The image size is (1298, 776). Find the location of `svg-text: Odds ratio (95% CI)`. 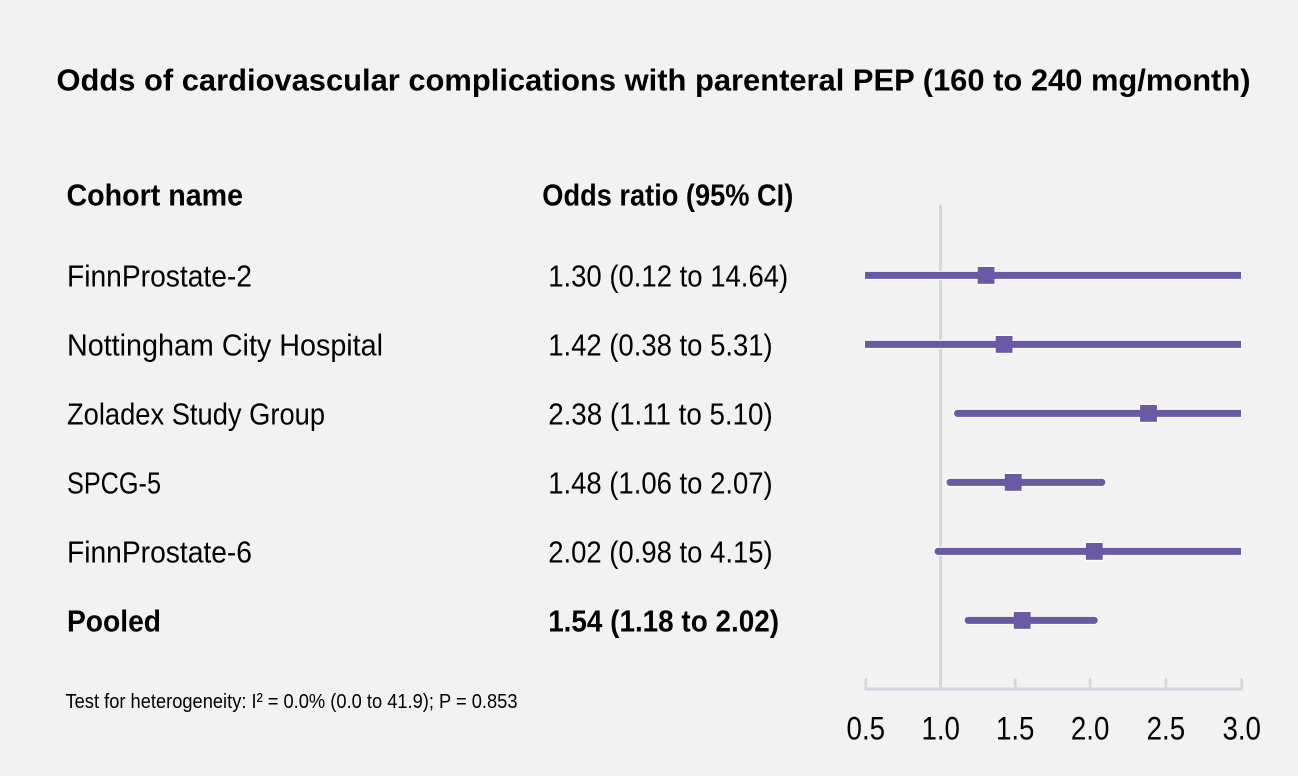

svg-text: Odds ratio (95% CI) is located at coordinates (667, 196).